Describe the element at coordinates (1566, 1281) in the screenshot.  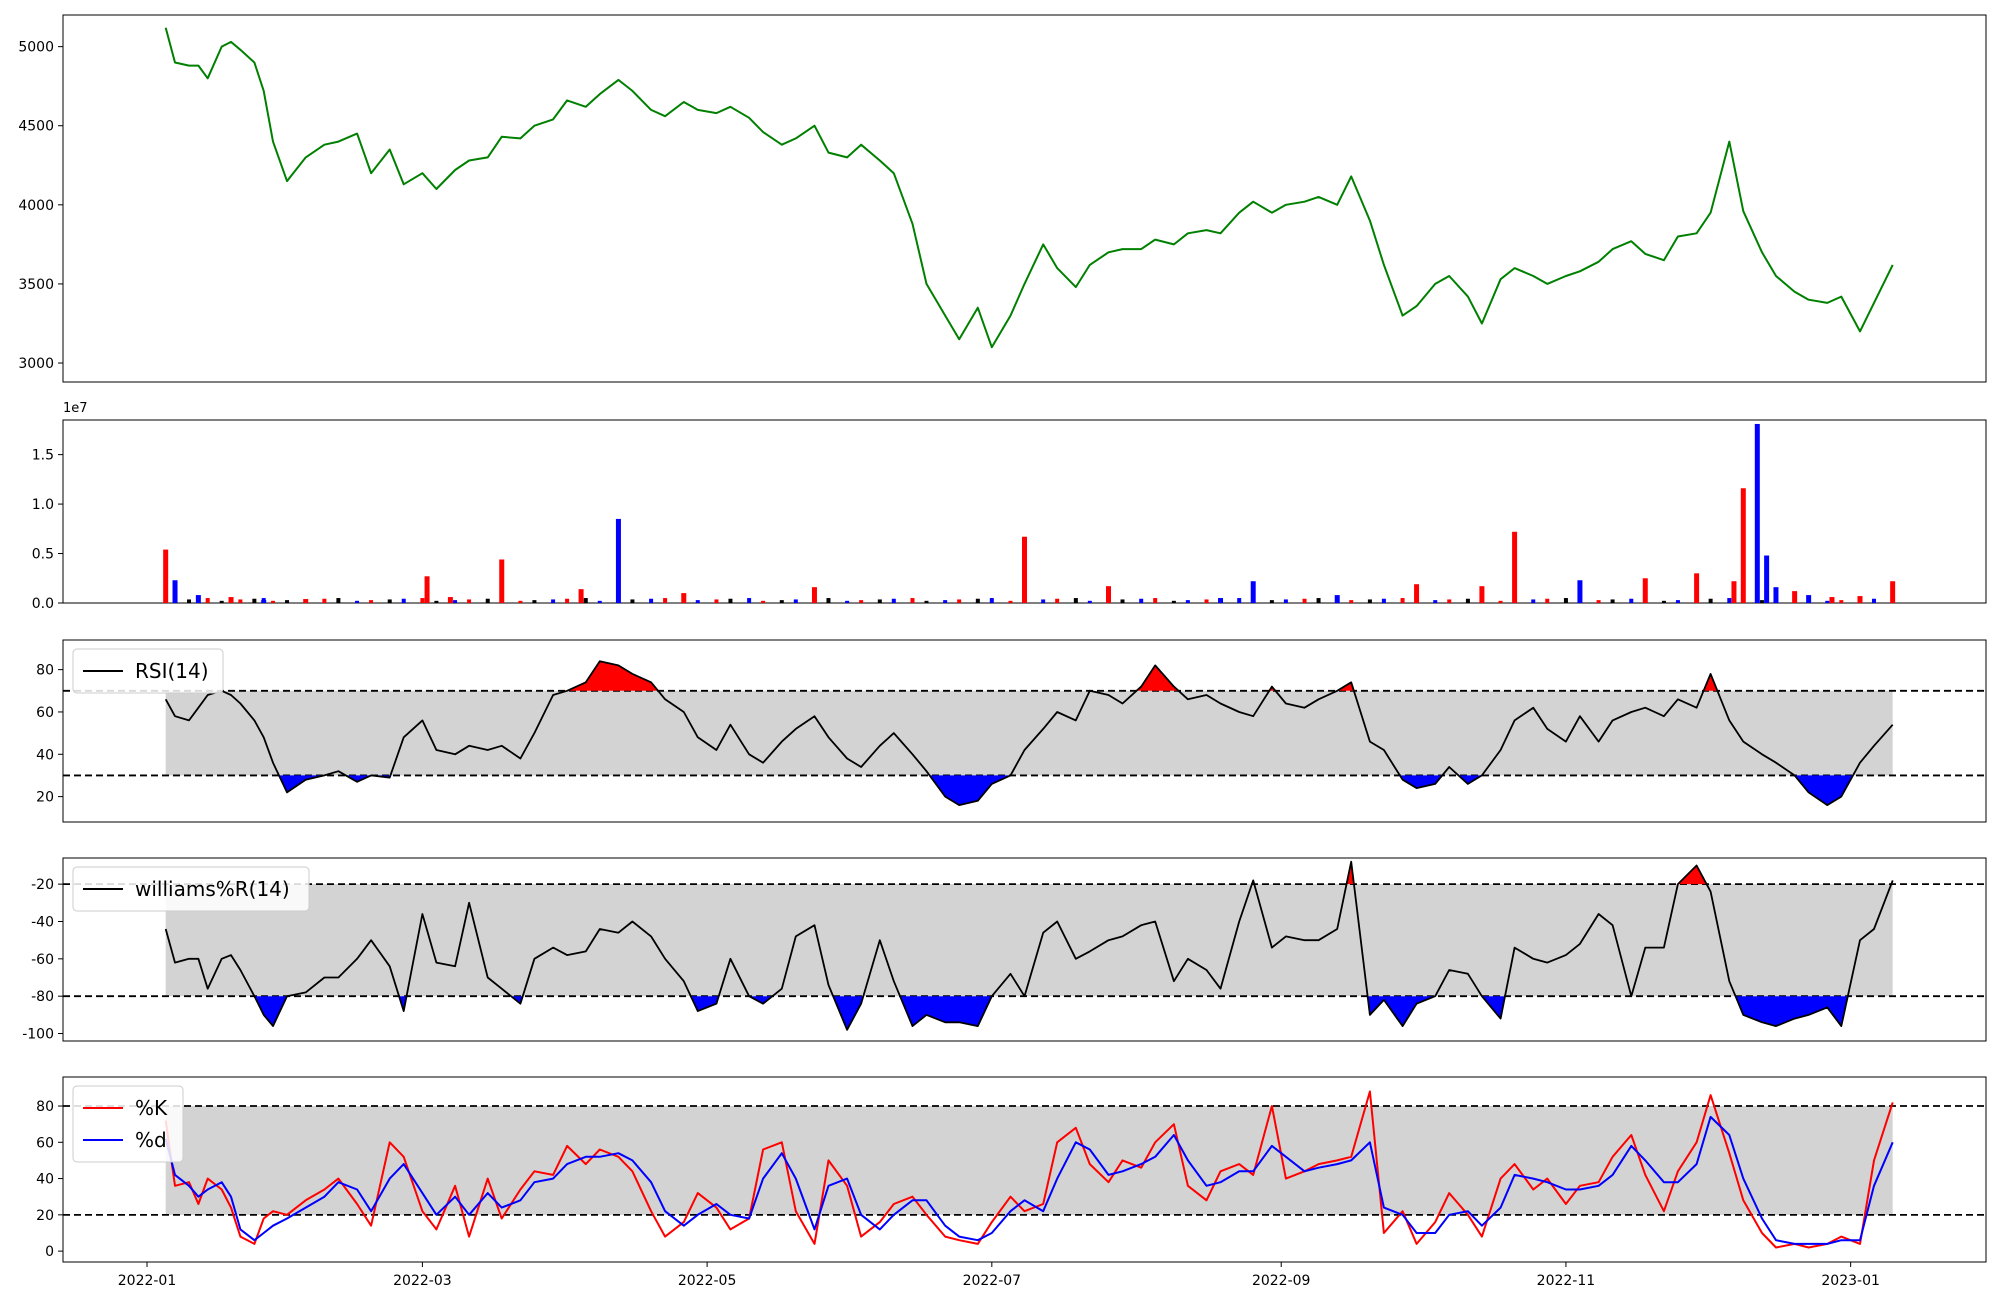
I see `x-tick-label: 2022-11` at that location.